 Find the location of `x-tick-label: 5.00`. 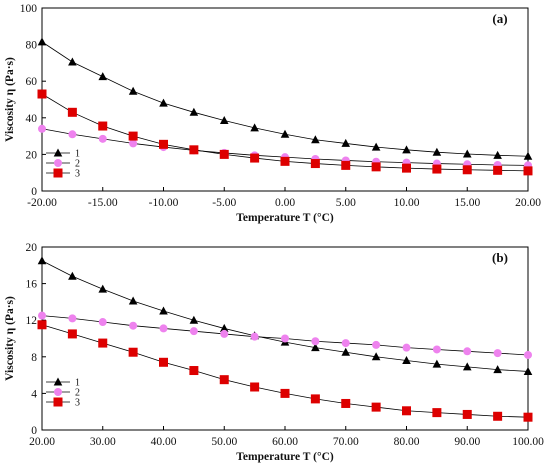

x-tick-label: 5.00 is located at coordinates (346, 203).